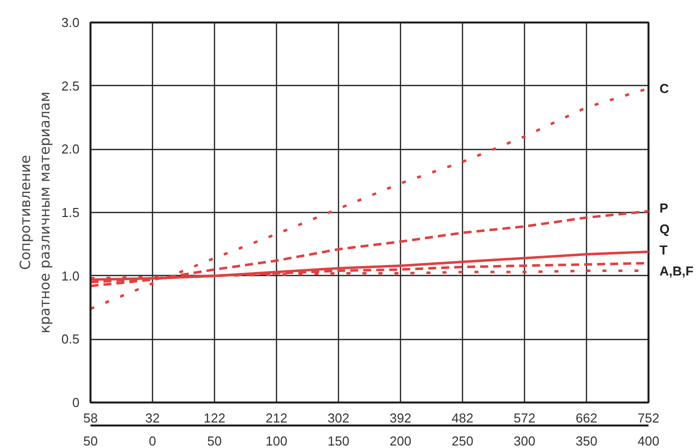  Describe the element at coordinates (70, 276) in the screenshot. I see `y-tick-label: 1.0` at that location.